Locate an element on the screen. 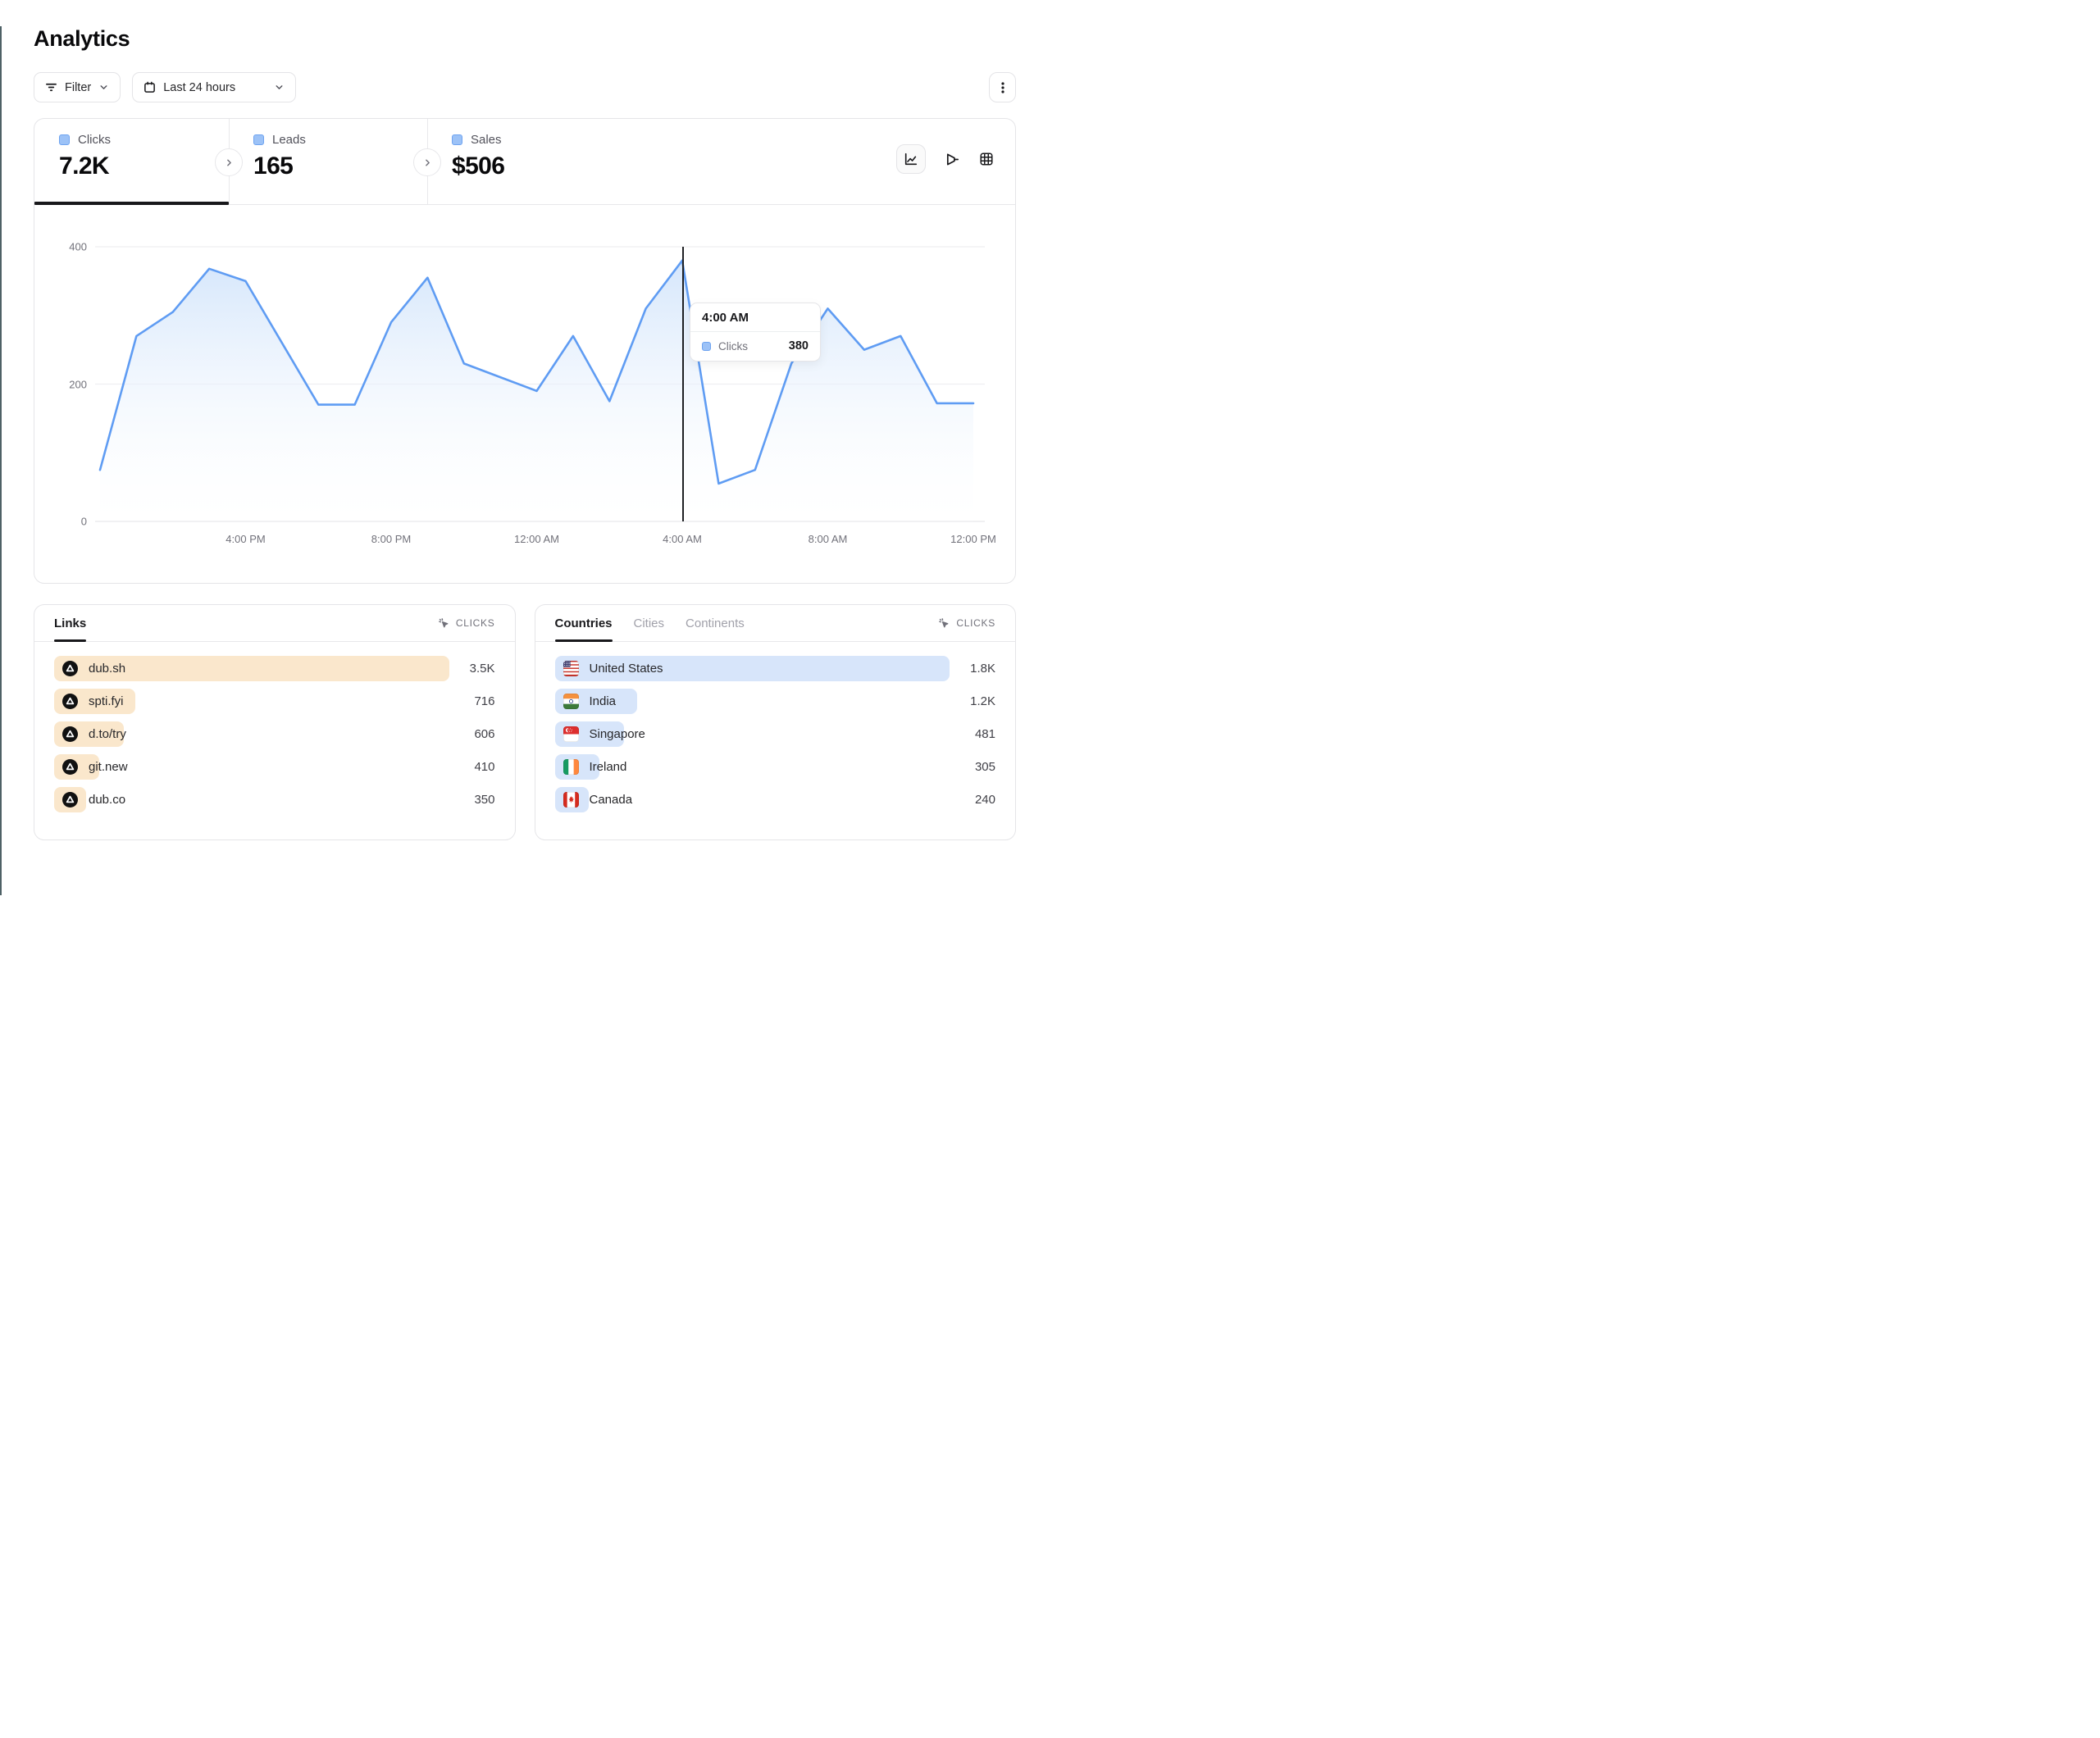  x-axis-tick-label: 12:00 PM is located at coordinates (973, 539).